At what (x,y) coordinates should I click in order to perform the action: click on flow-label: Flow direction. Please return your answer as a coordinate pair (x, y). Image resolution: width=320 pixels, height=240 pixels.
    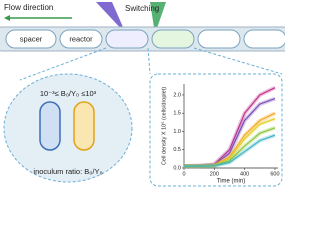
    Looking at the image, I should click on (28, 7).